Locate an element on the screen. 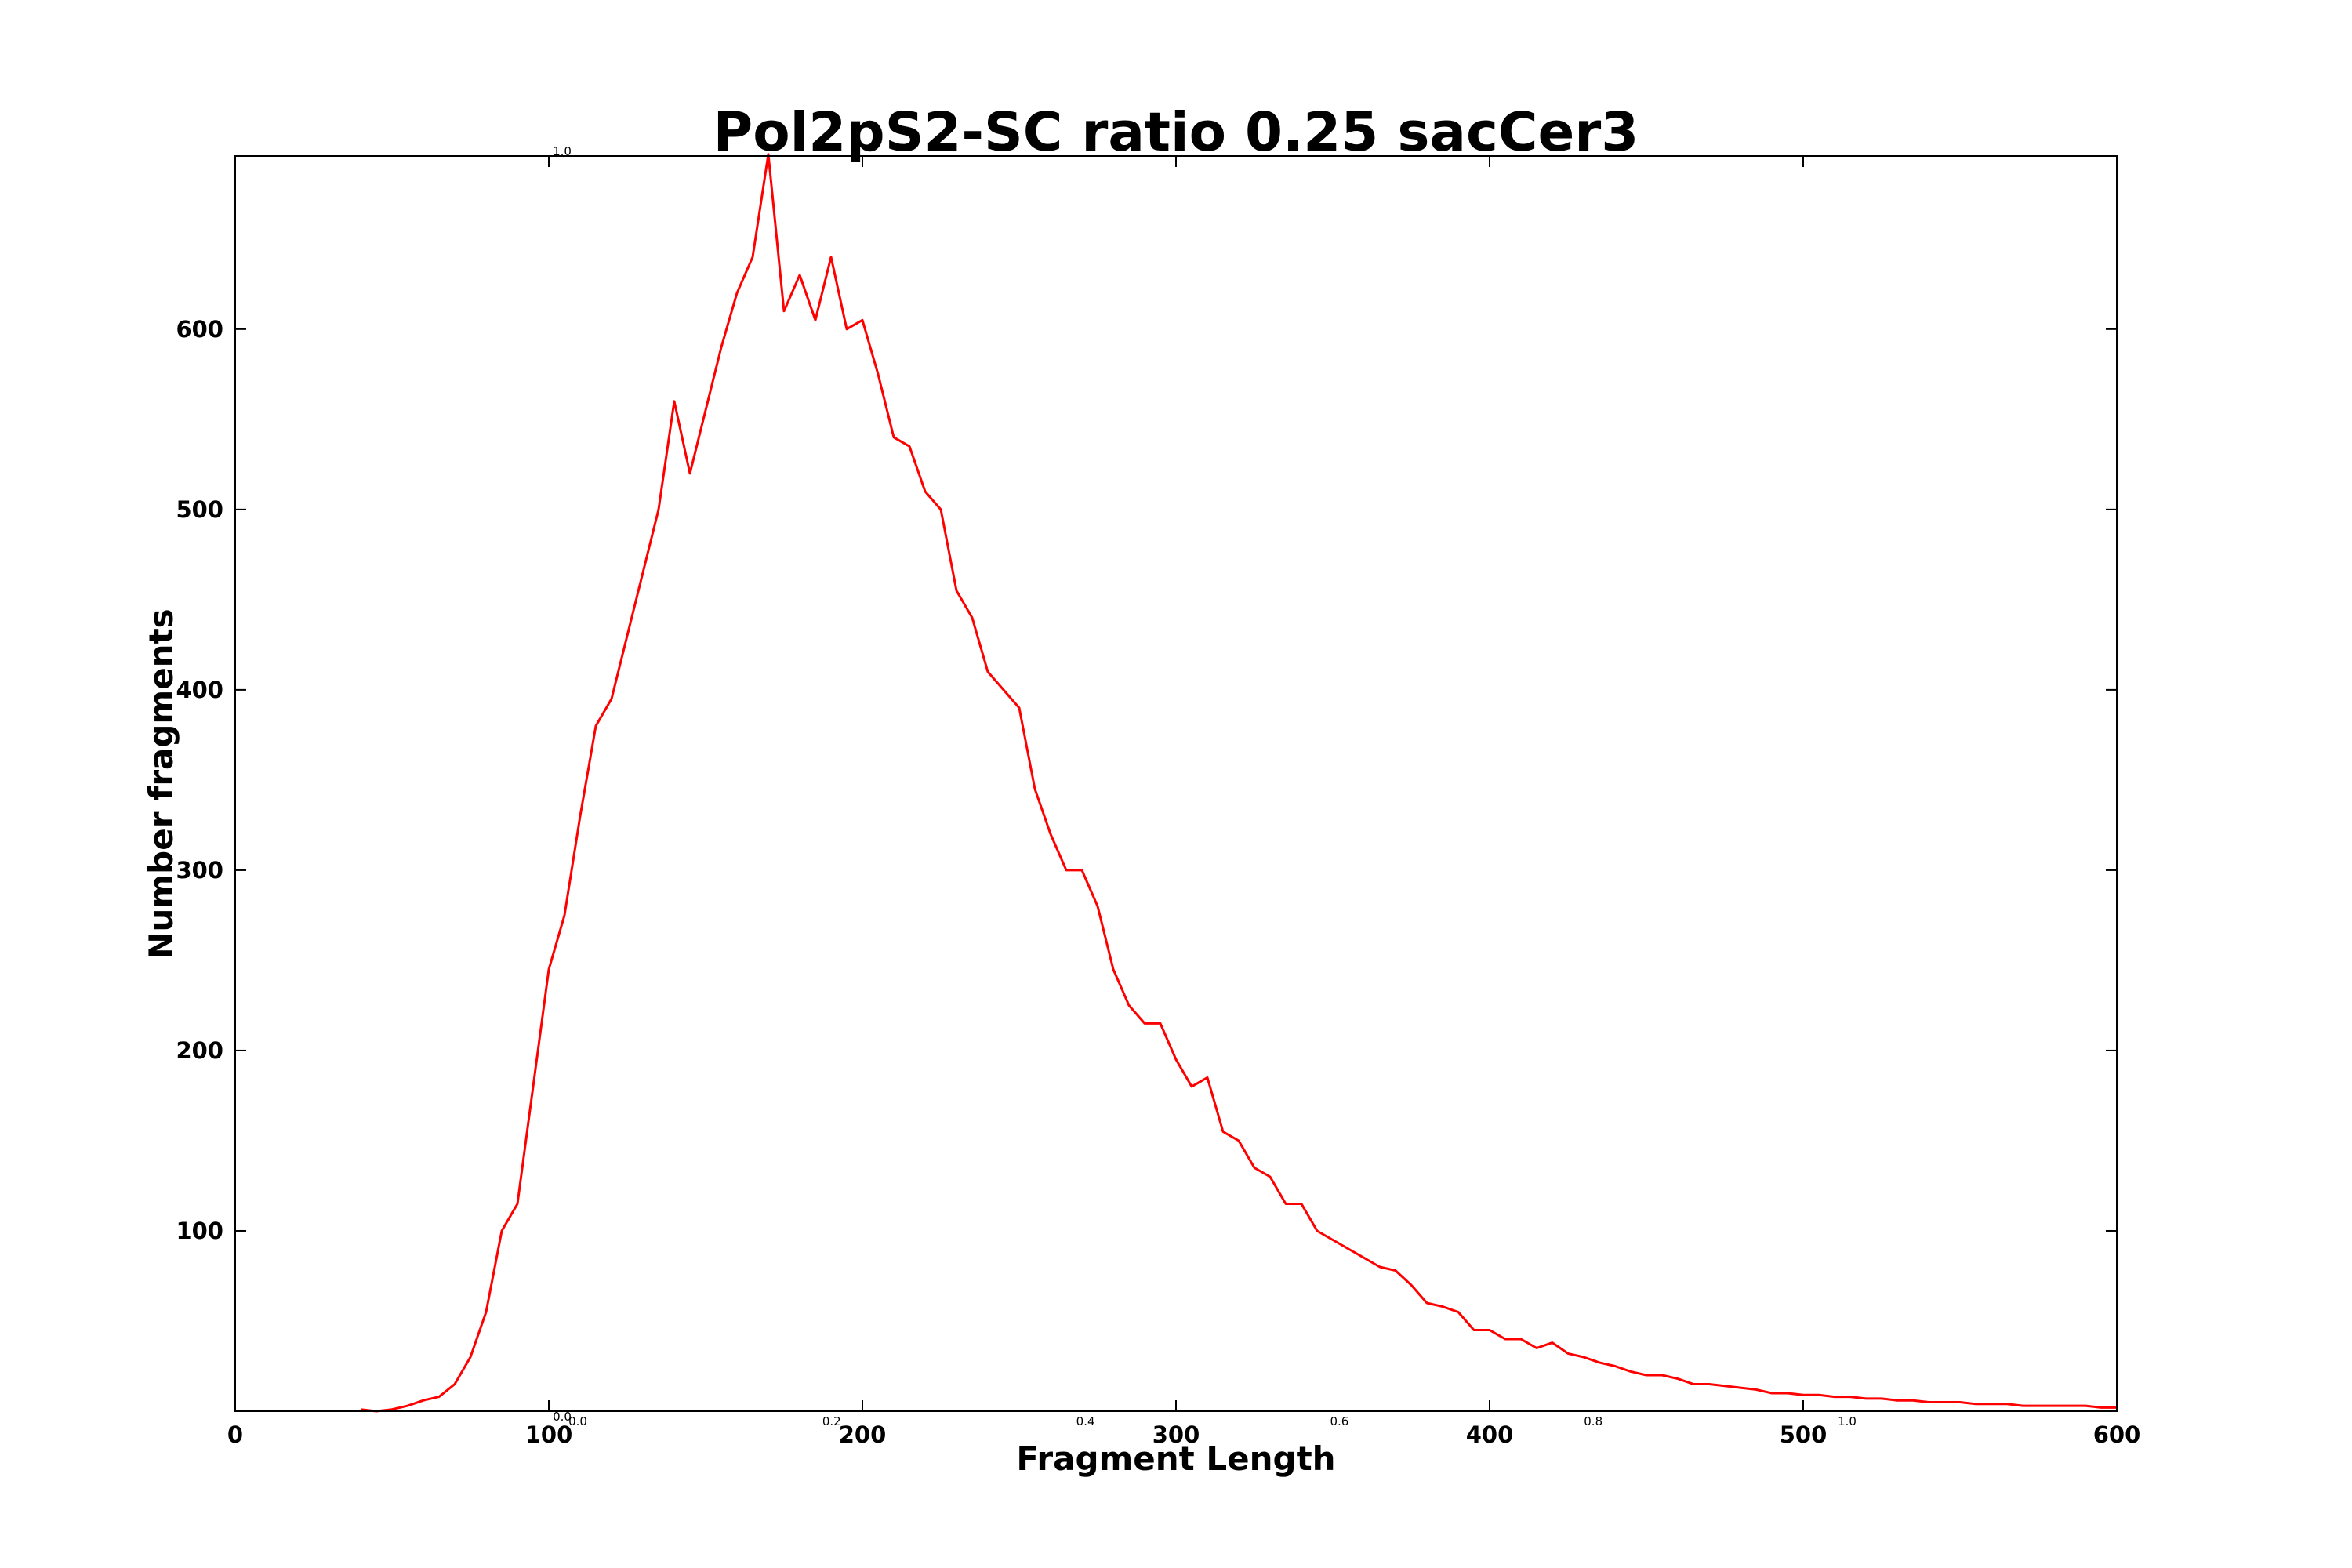 This screenshot has height=1568, width=2352. overlay-x-tick-label: 0.4 is located at coordinates (1085, 1421).